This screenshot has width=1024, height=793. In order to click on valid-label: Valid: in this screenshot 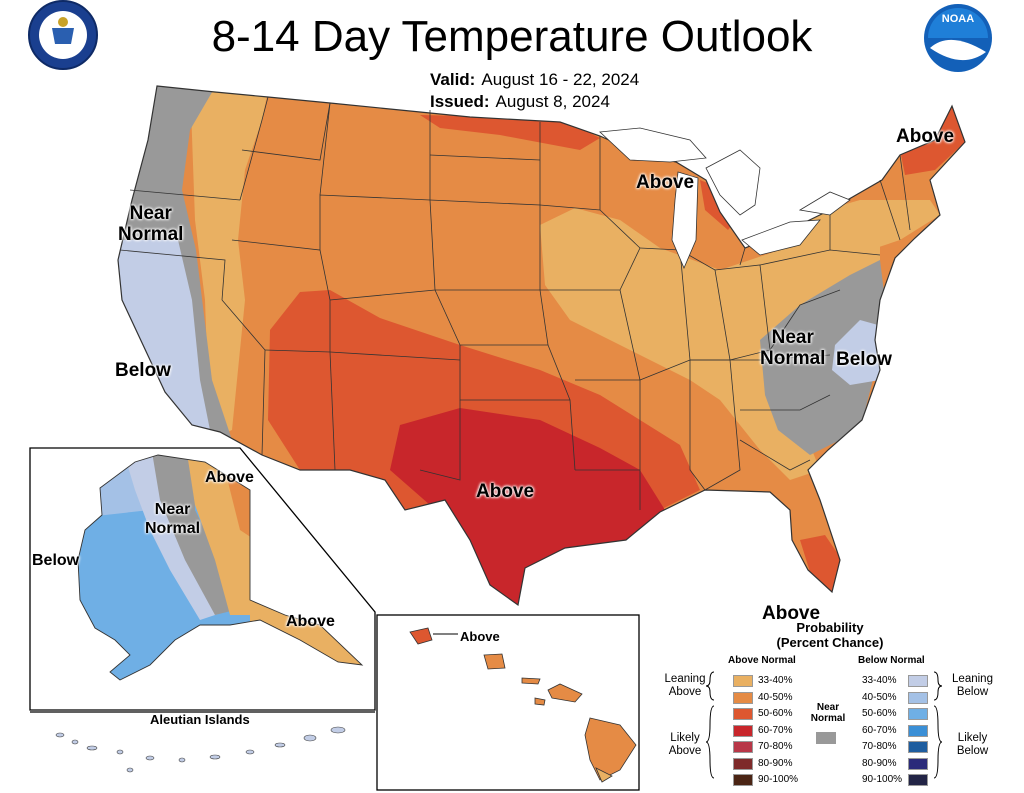, I will do `click(453, 79)`.